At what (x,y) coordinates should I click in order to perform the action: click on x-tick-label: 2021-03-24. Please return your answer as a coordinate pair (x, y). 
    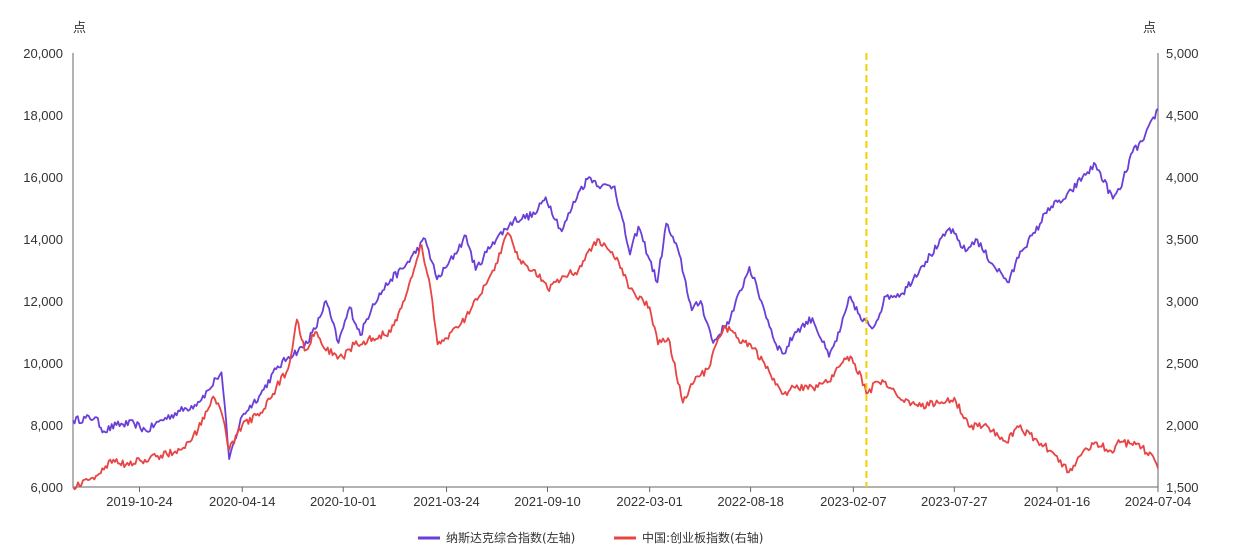
    Looking at the image, I should click on (446, 501).